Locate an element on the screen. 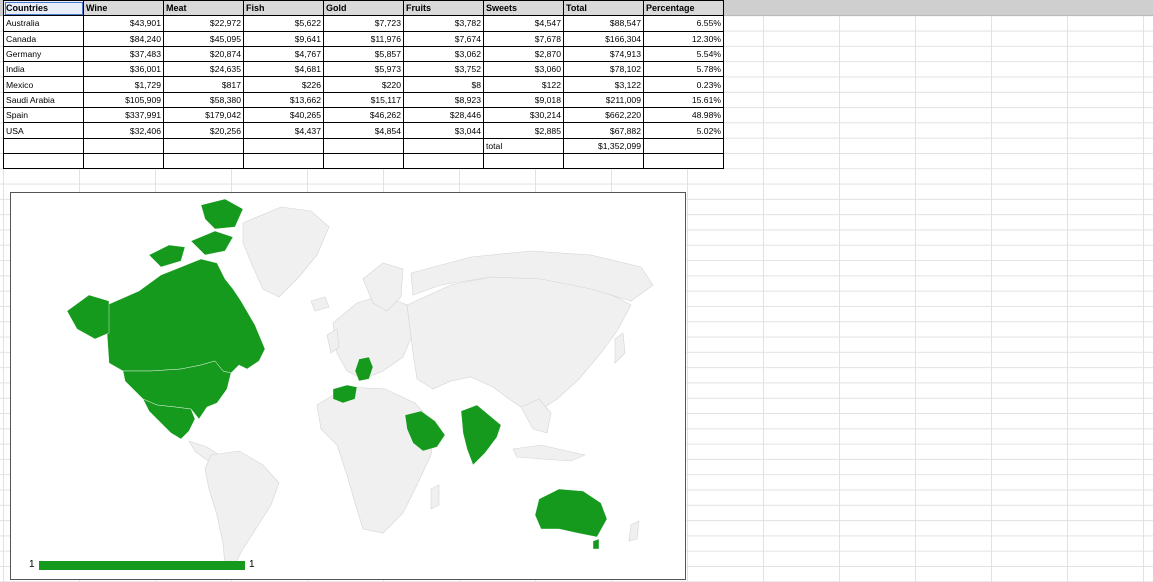 This screenshot has height=582, width=1153. tasmania is located at coordinates (596, 544).